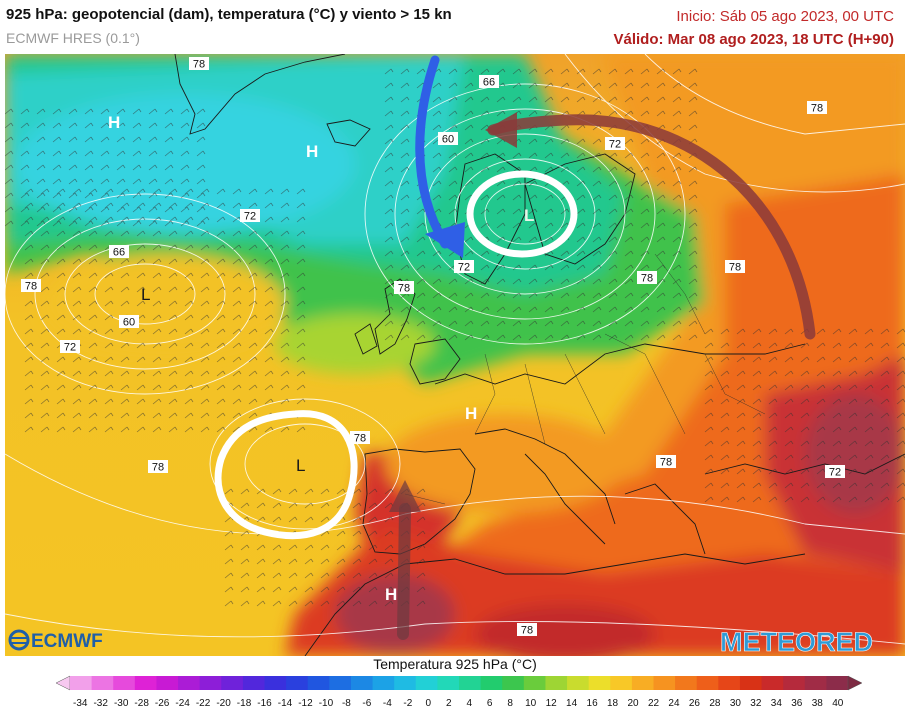 The image size is (910, 710). I want to click on contour-label: 78, so click(31, 286).